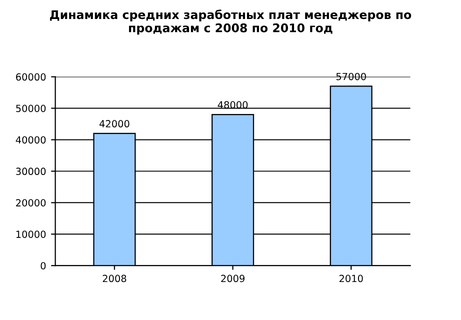  Describe the element at coordinates (31, 77) in the screenshot. I see `y-tick-label: 60000` at that location.